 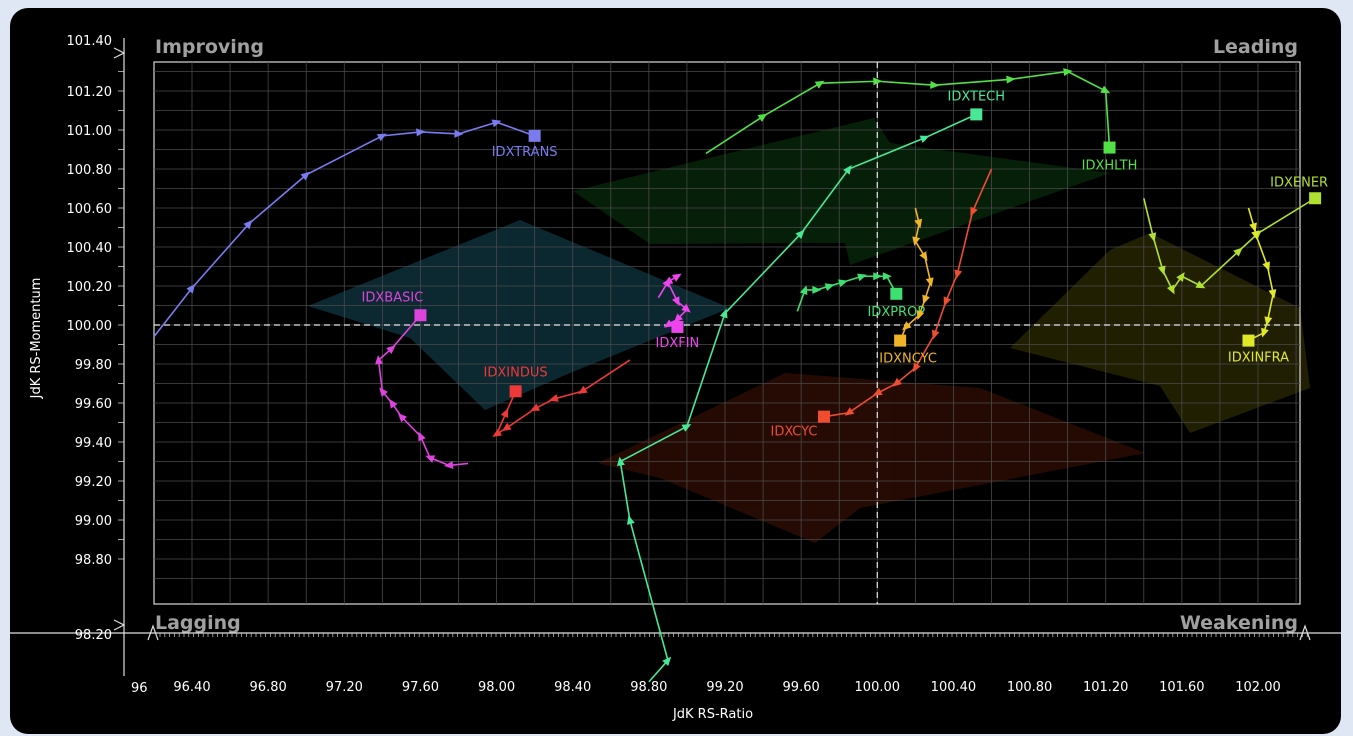 I want to click on y-tick-label: 101.00, so click(x=90, y=131).